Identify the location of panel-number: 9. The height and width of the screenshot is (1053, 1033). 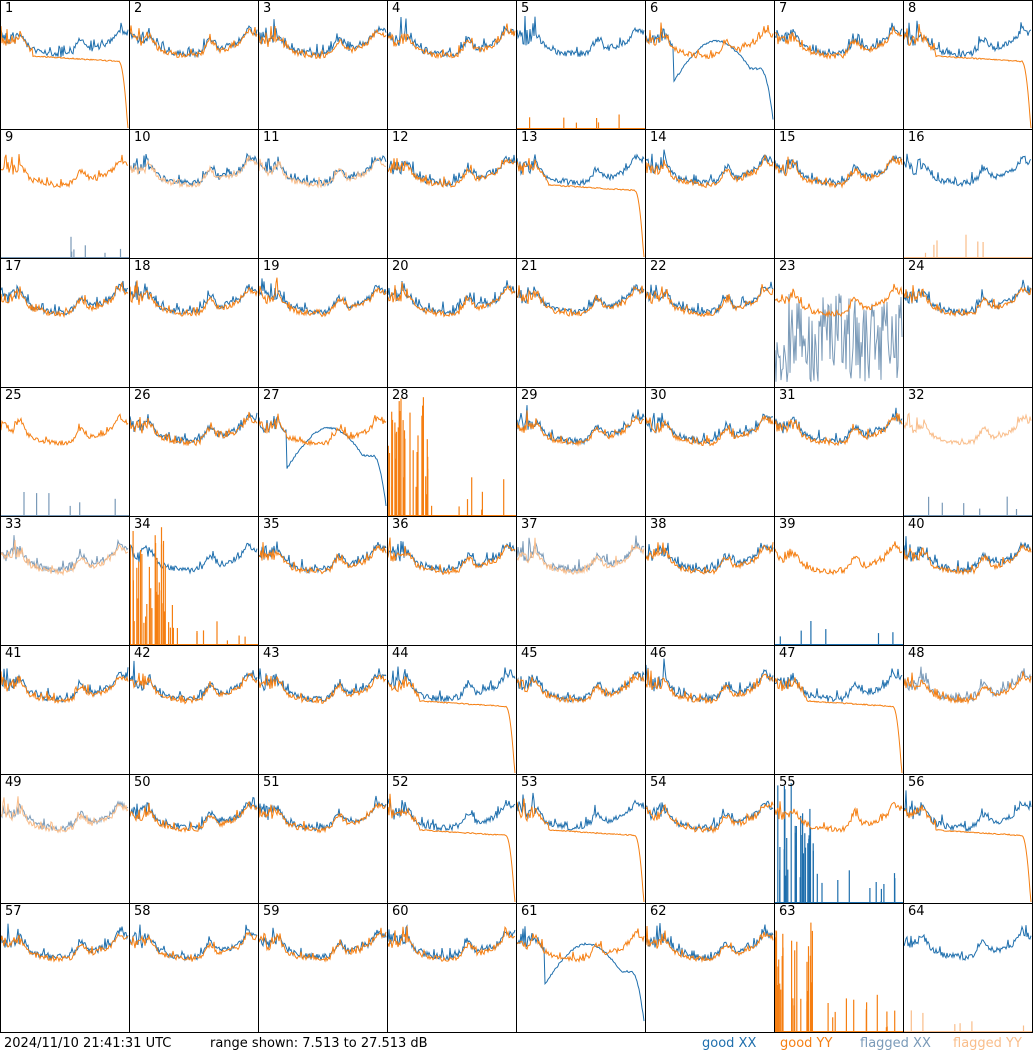
(9, 137).